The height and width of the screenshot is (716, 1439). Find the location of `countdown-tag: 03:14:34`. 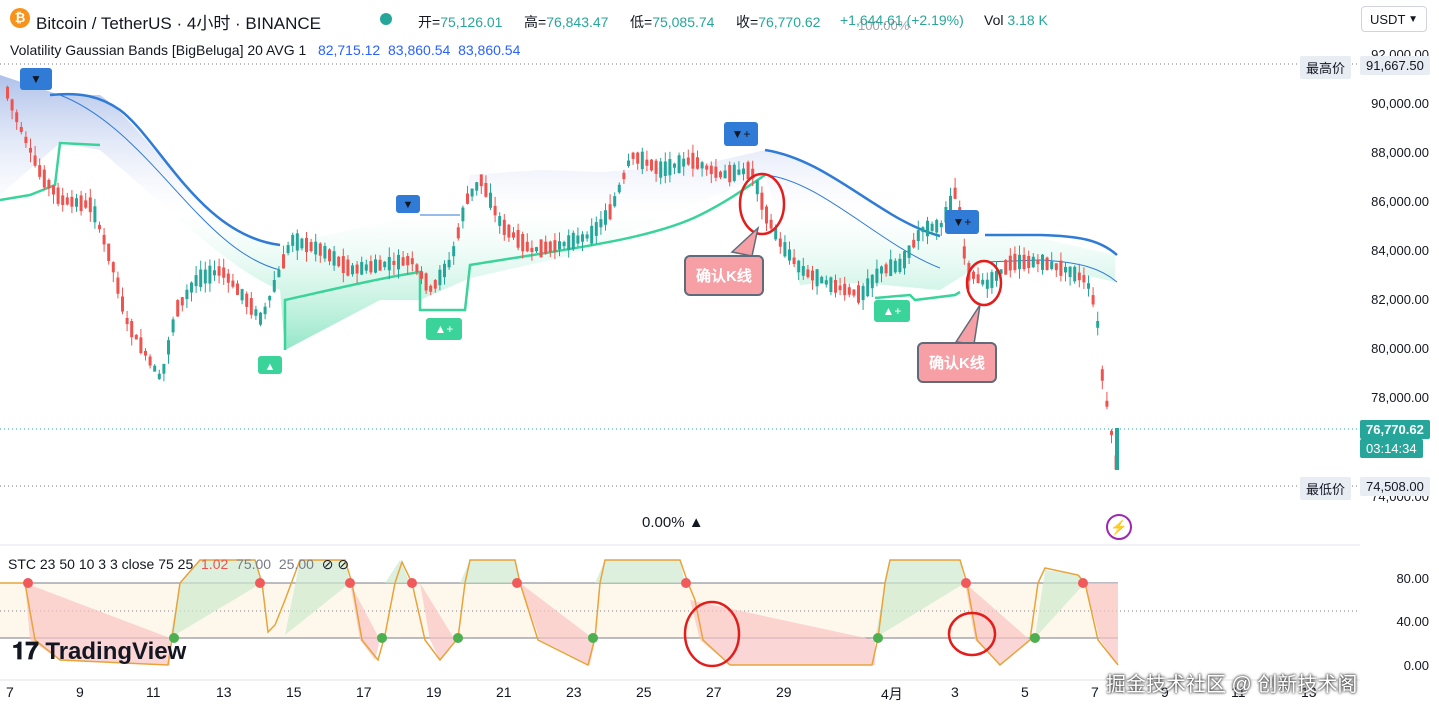

countdown-tag: 03:14:34 is located at coordinates (1391, 448).